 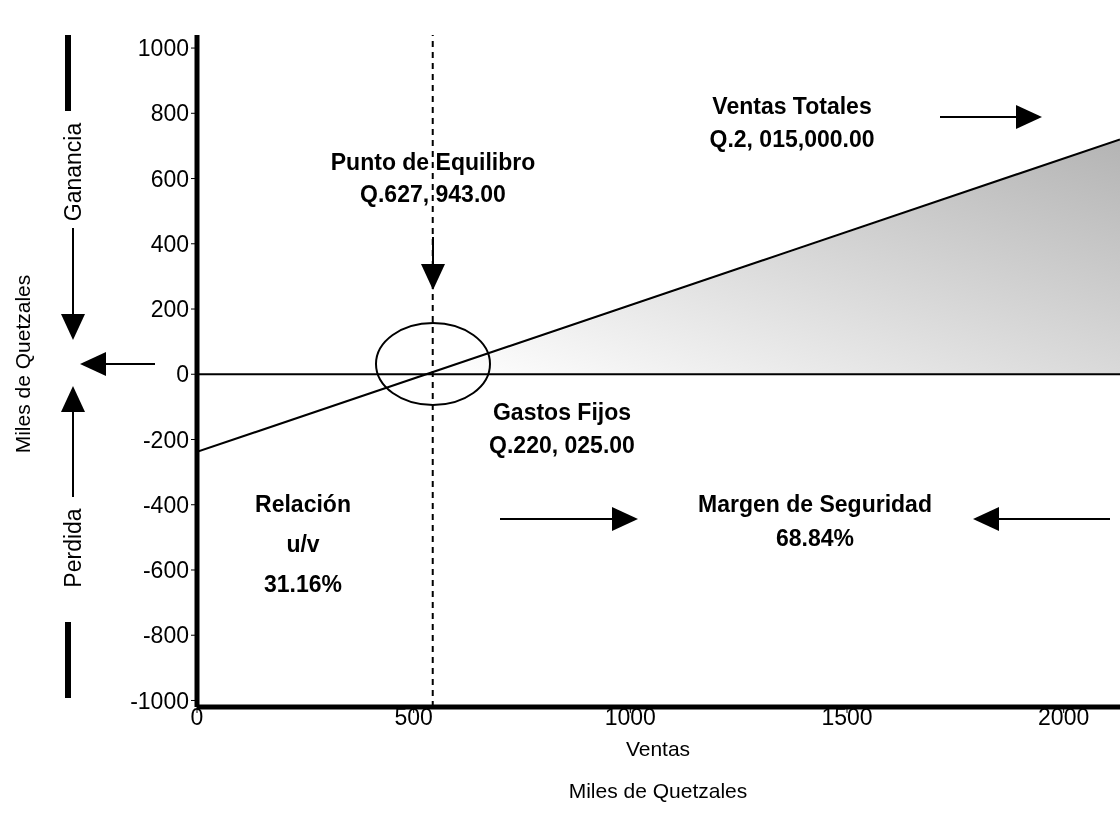 What do you see at coordinates (159, 700) in the screenshot?
I see `y-tick-label: -1000` at bounding box center [159, 700].